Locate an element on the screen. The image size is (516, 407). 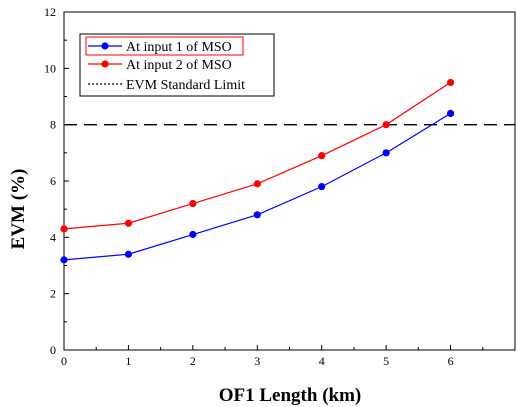
x-axis-label: OF1 Length (km) is located at coordinates (290, 395).